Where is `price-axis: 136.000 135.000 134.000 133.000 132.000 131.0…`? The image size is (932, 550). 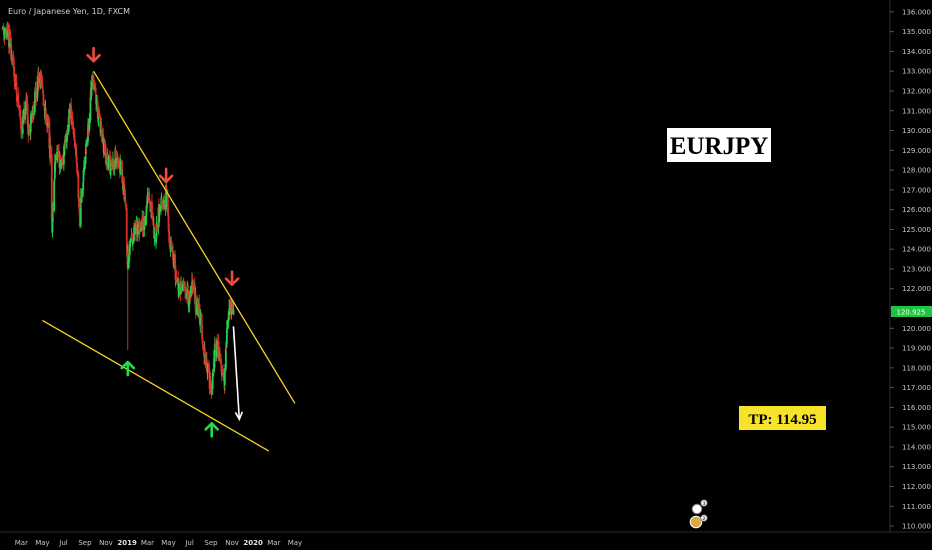 price-axis: 136.000 135.000 134.000 133.000 132.000 131.0… is located at coordinates (910, 266).